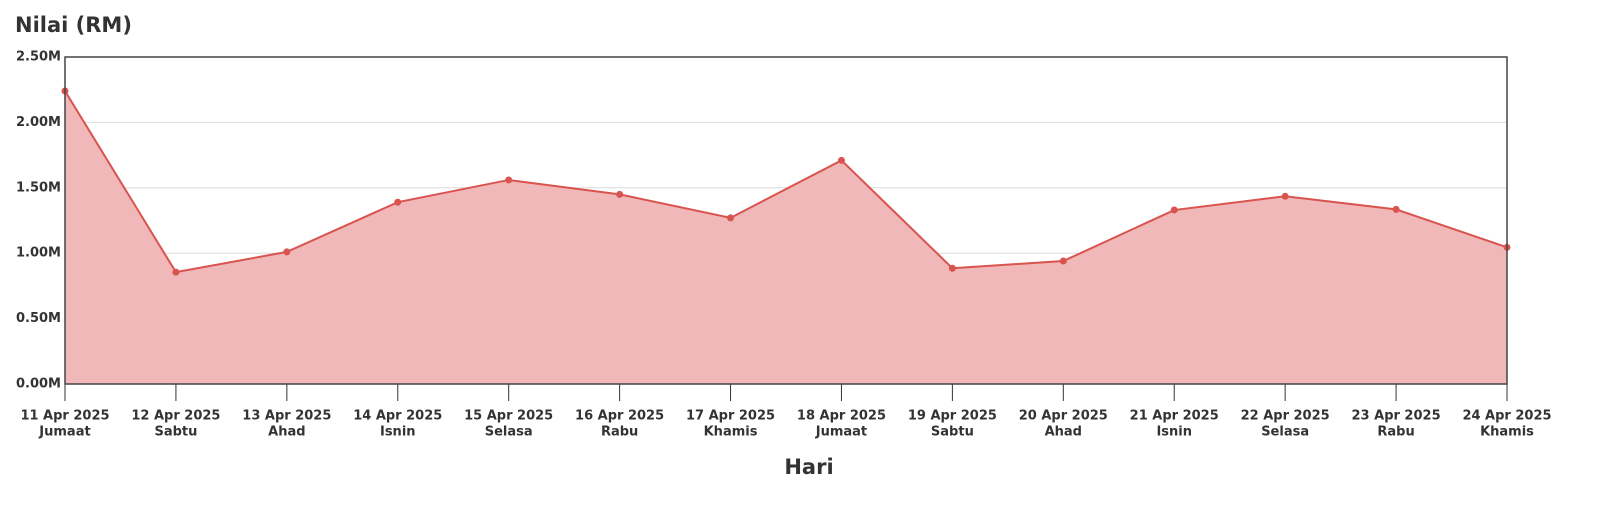 This screenshot has width=1600, height=523. Describe the element at coordinates (1285, 416) in the screenshot. I see `x-tick-label: 22 Apr 2025` at that location.